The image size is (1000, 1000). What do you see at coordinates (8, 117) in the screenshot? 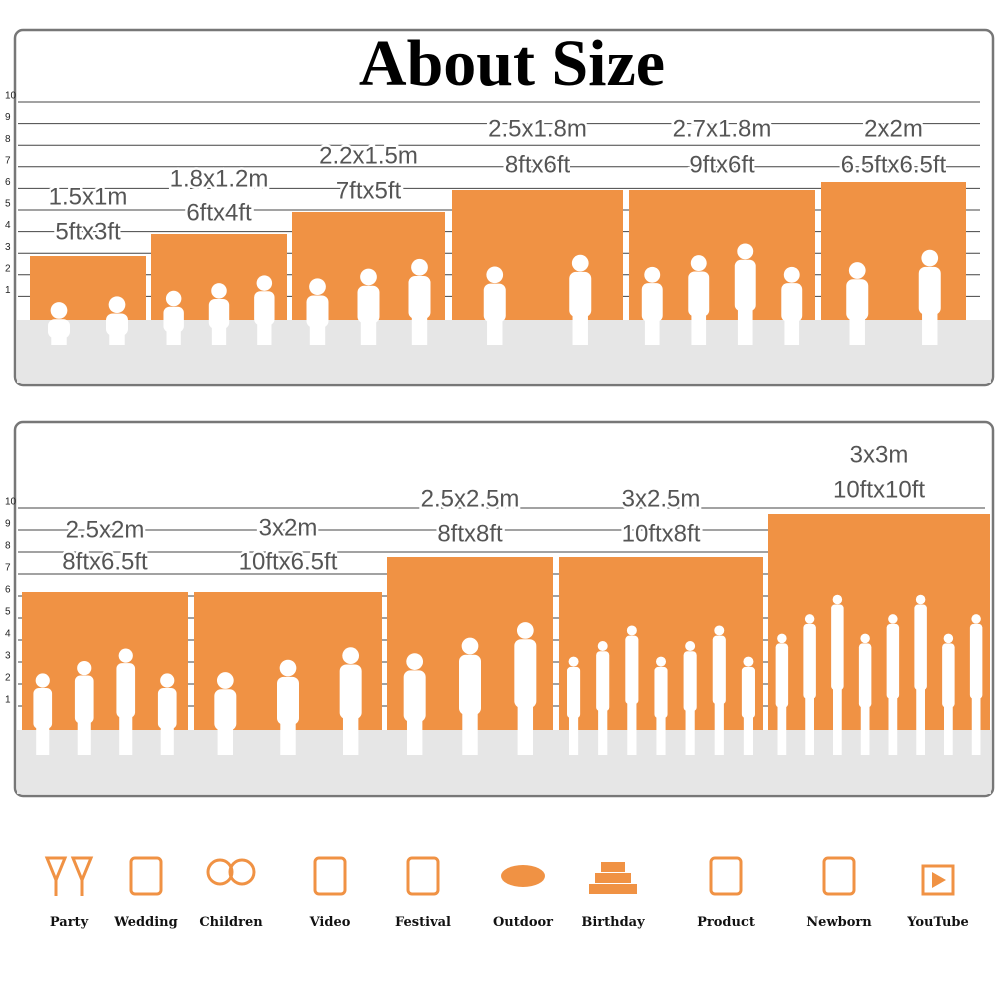
I see `scale-label: 9` at bounding box center [8, 117].